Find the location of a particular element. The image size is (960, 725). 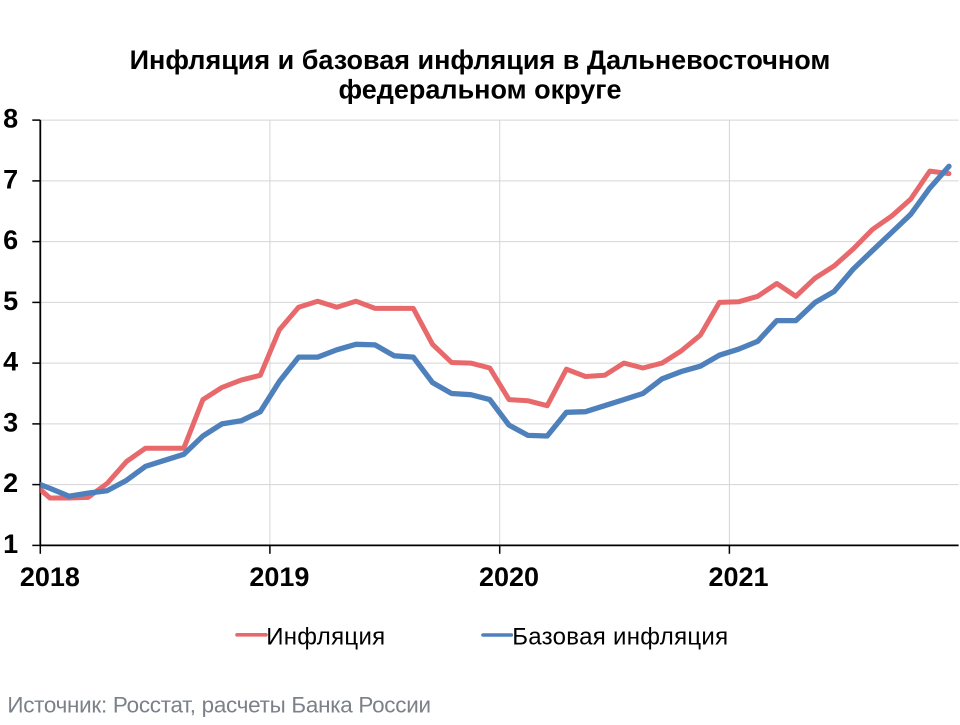

svg-text: федеральном округе is located at coordinates (479, 90).